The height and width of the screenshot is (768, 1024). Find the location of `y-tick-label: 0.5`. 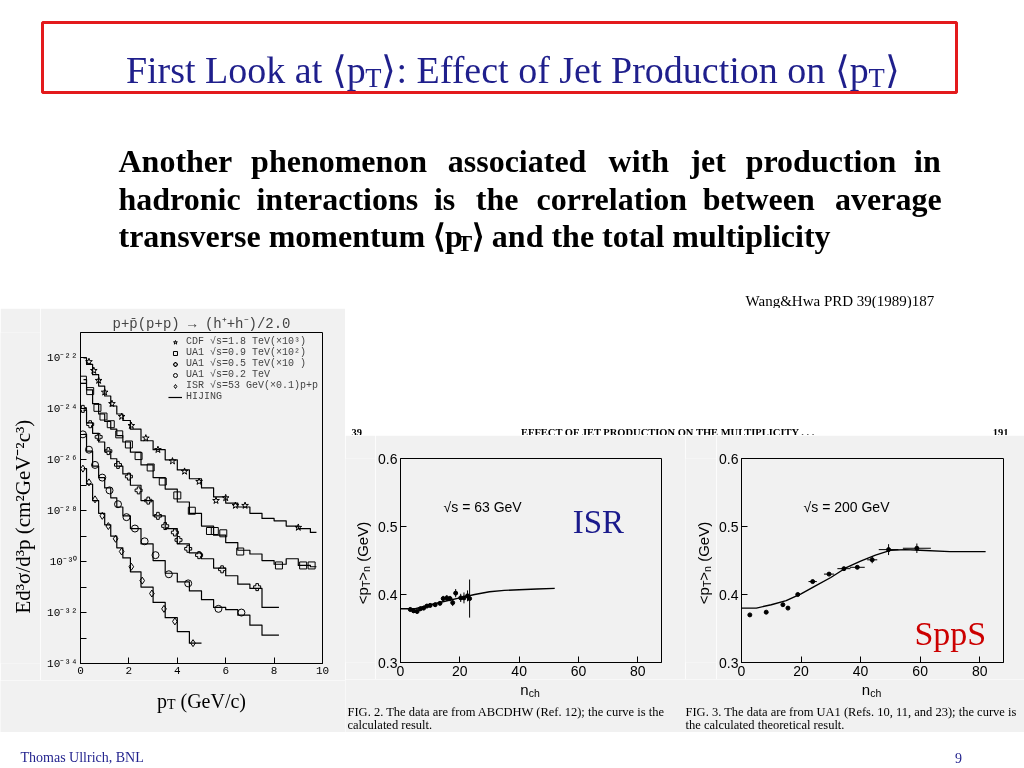

y-tick-label: 0.5 is located at coordinates (729, 526).